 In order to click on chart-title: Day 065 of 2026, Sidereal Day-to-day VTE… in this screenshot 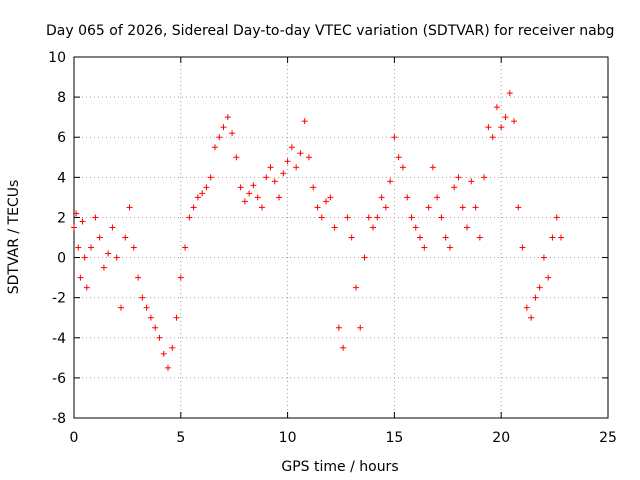, I will do `click(330, 31)`.